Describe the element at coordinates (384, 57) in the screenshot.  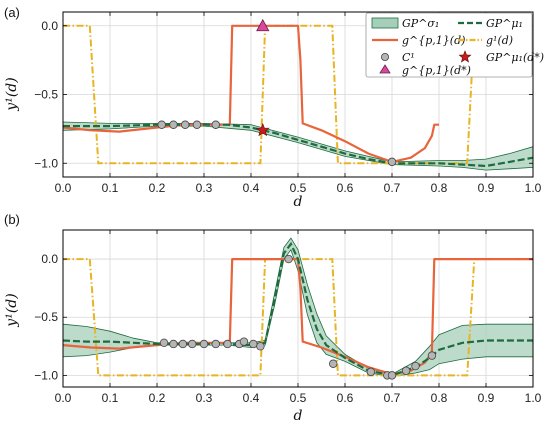
I see `legend-c1-marker` at that location.